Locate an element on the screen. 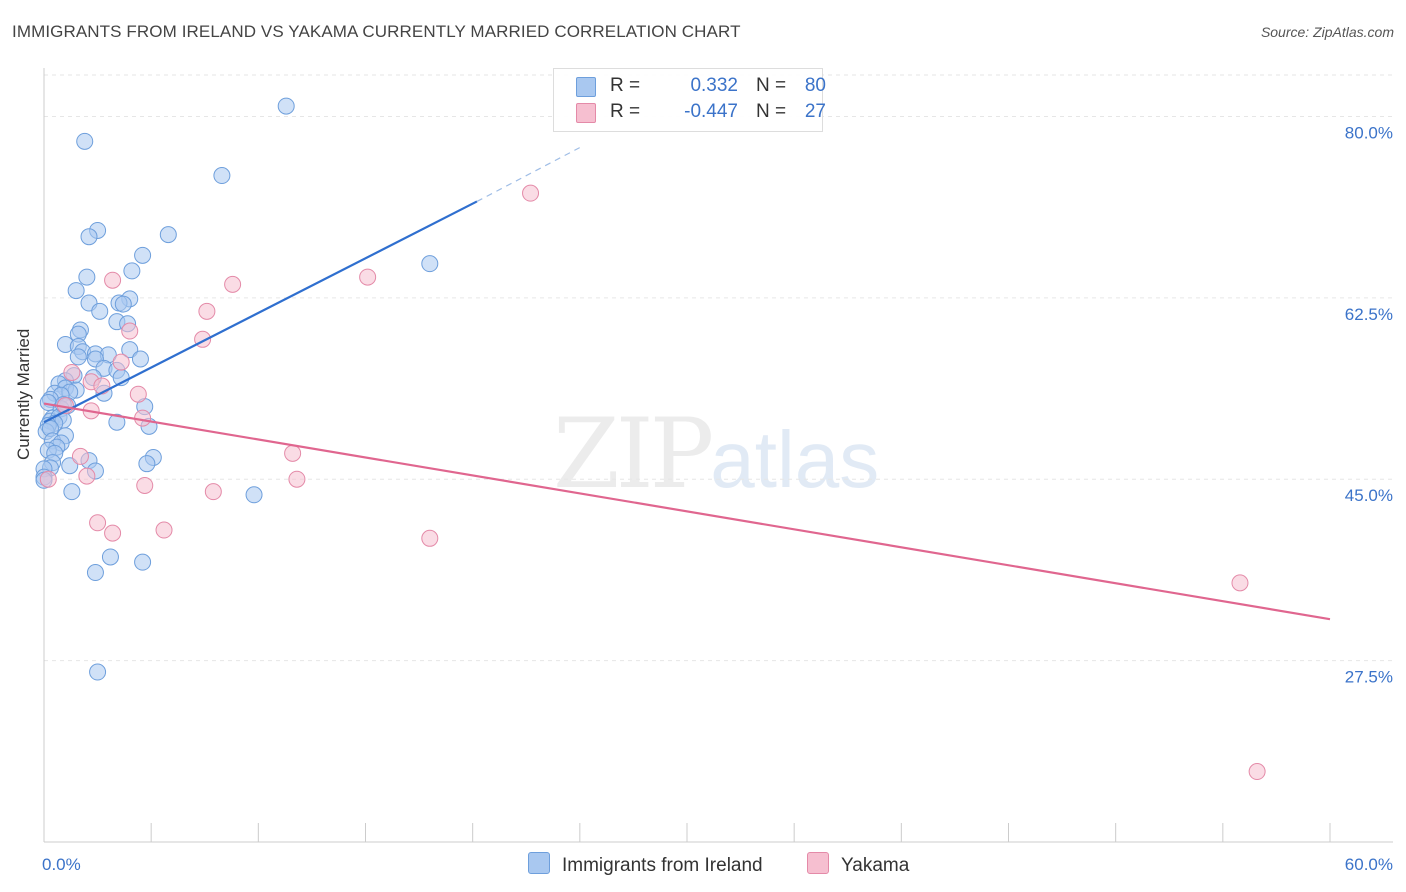  x-tick-label: 60.0% is located at coordinates (1369, 864).